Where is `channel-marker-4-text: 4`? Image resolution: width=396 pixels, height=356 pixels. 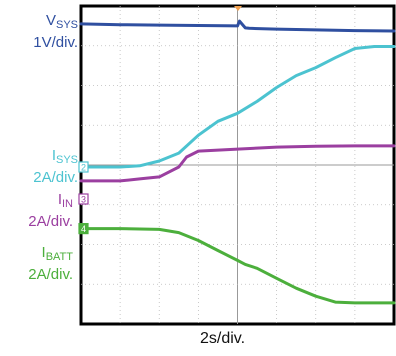
channel-marker-4-text: 4 is located at coordinates (83, 229).